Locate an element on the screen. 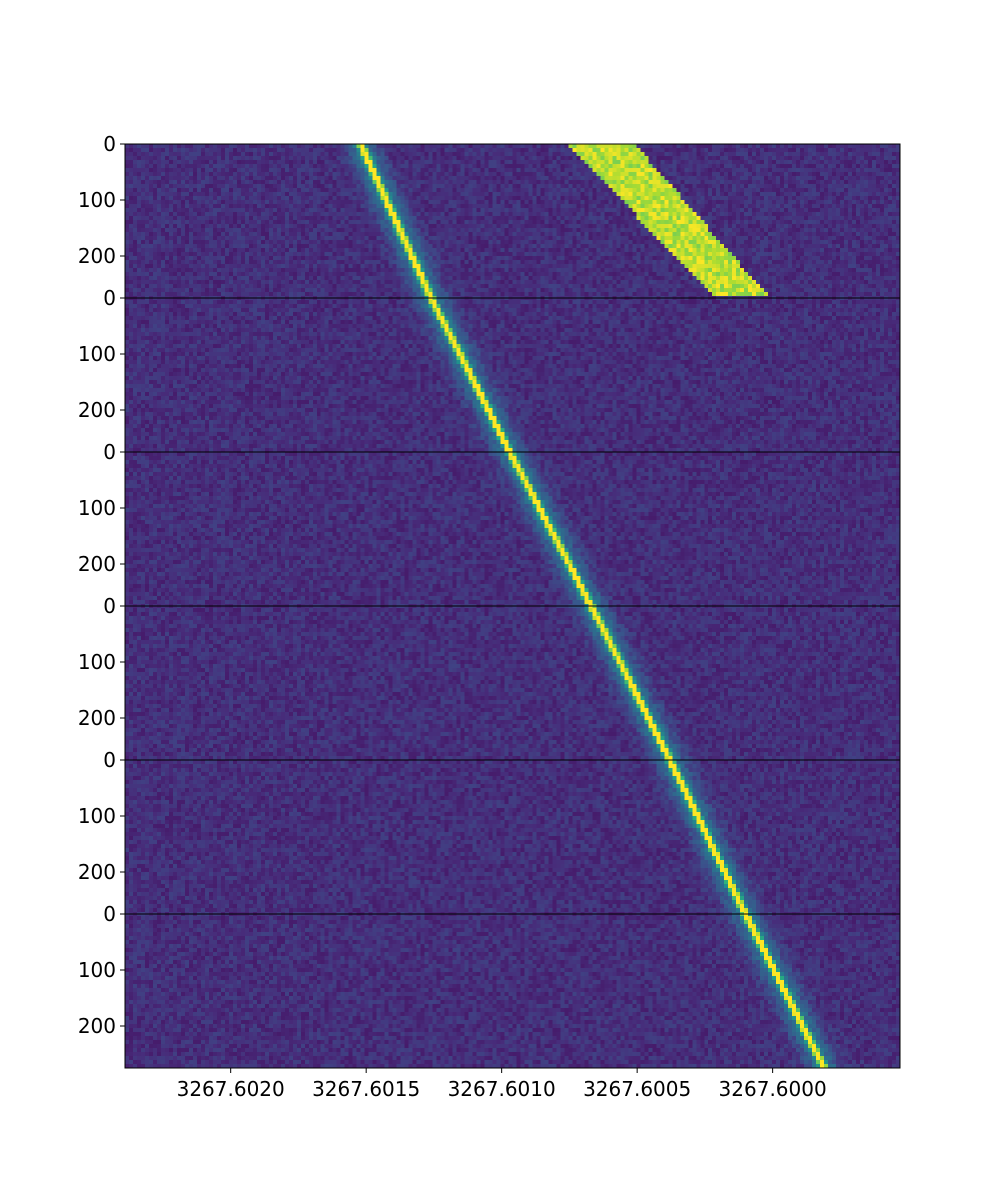 The image size is (1000, 1200). x-tick-label: 3267.6000 is located at coordinates (773, 1089).